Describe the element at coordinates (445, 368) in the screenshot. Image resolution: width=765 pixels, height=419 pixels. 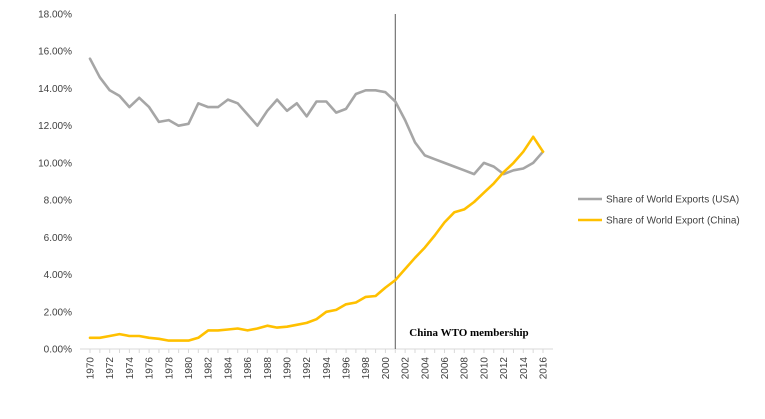
I see `x-tick-label: 2006` at that location.